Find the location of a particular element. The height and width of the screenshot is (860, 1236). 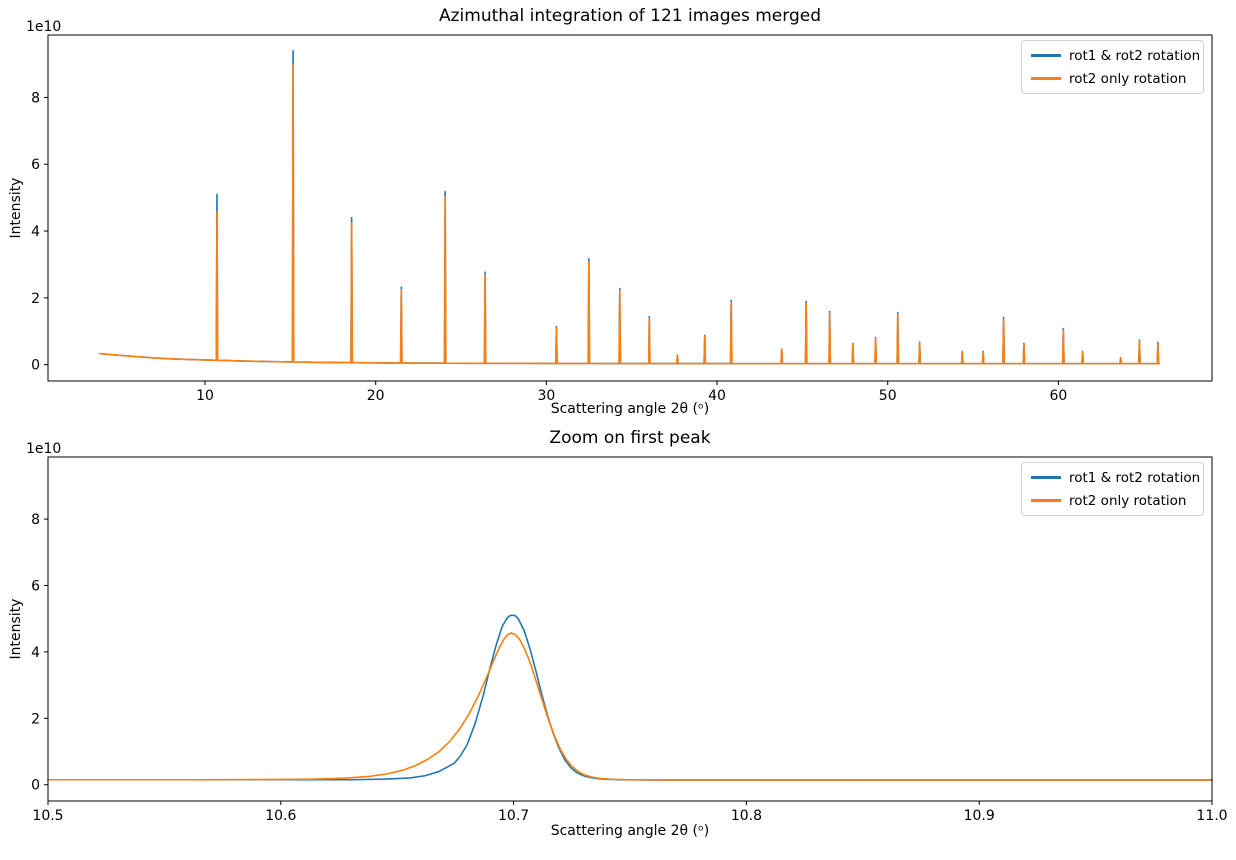

top-y-offset-label: 1e10 is located at coordinates (44, 27).